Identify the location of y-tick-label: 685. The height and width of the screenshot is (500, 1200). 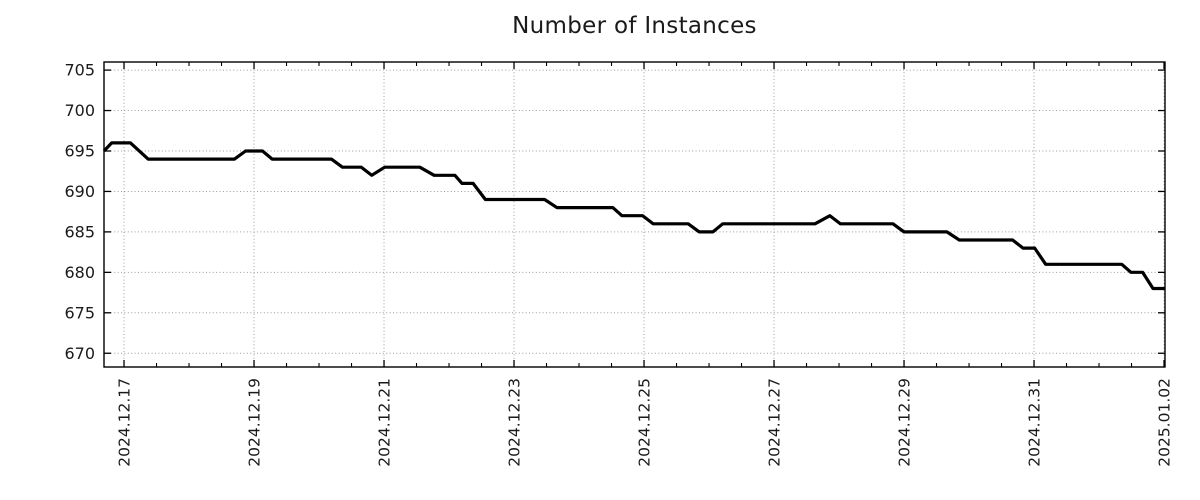
(79, 231).